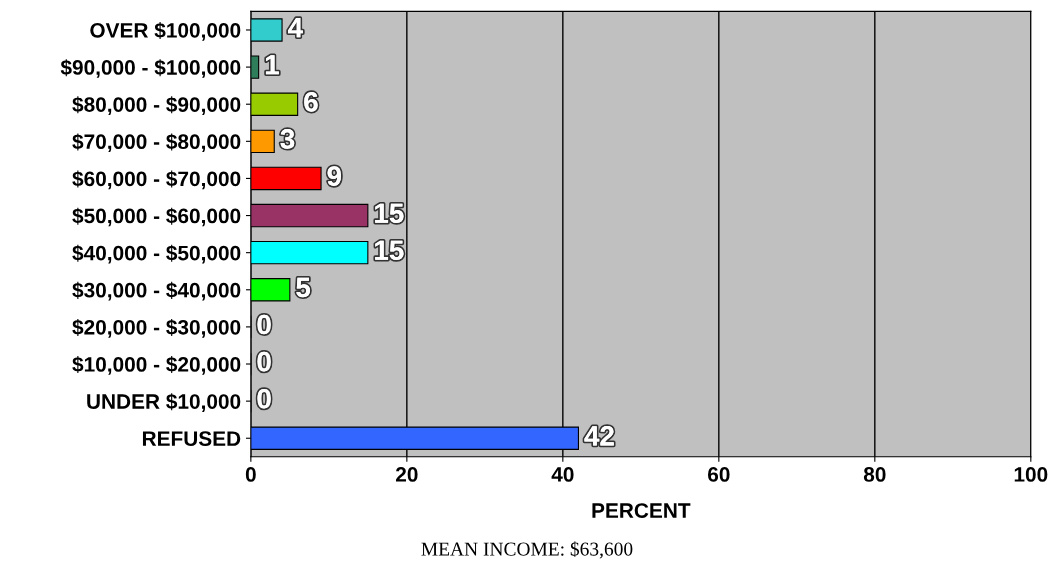  Describe the element at coordinates (641, 510) in the screenshot. I see `x-axis-title: PERCENT` at that location.